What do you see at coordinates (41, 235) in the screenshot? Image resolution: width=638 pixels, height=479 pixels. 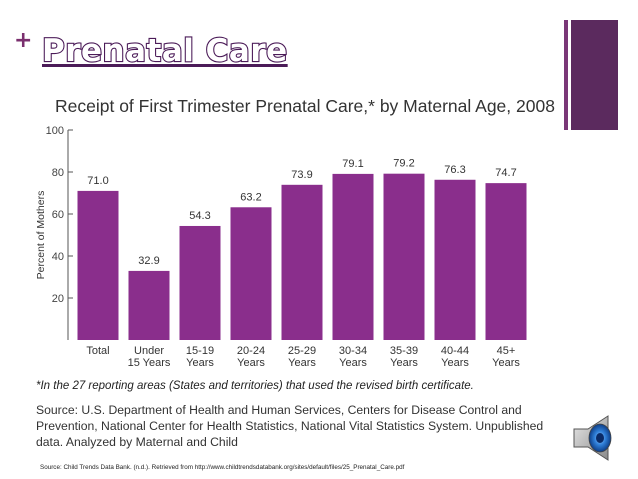 I see `y-axis-title: Percent of Mothers` at bounding box center [41, 235].